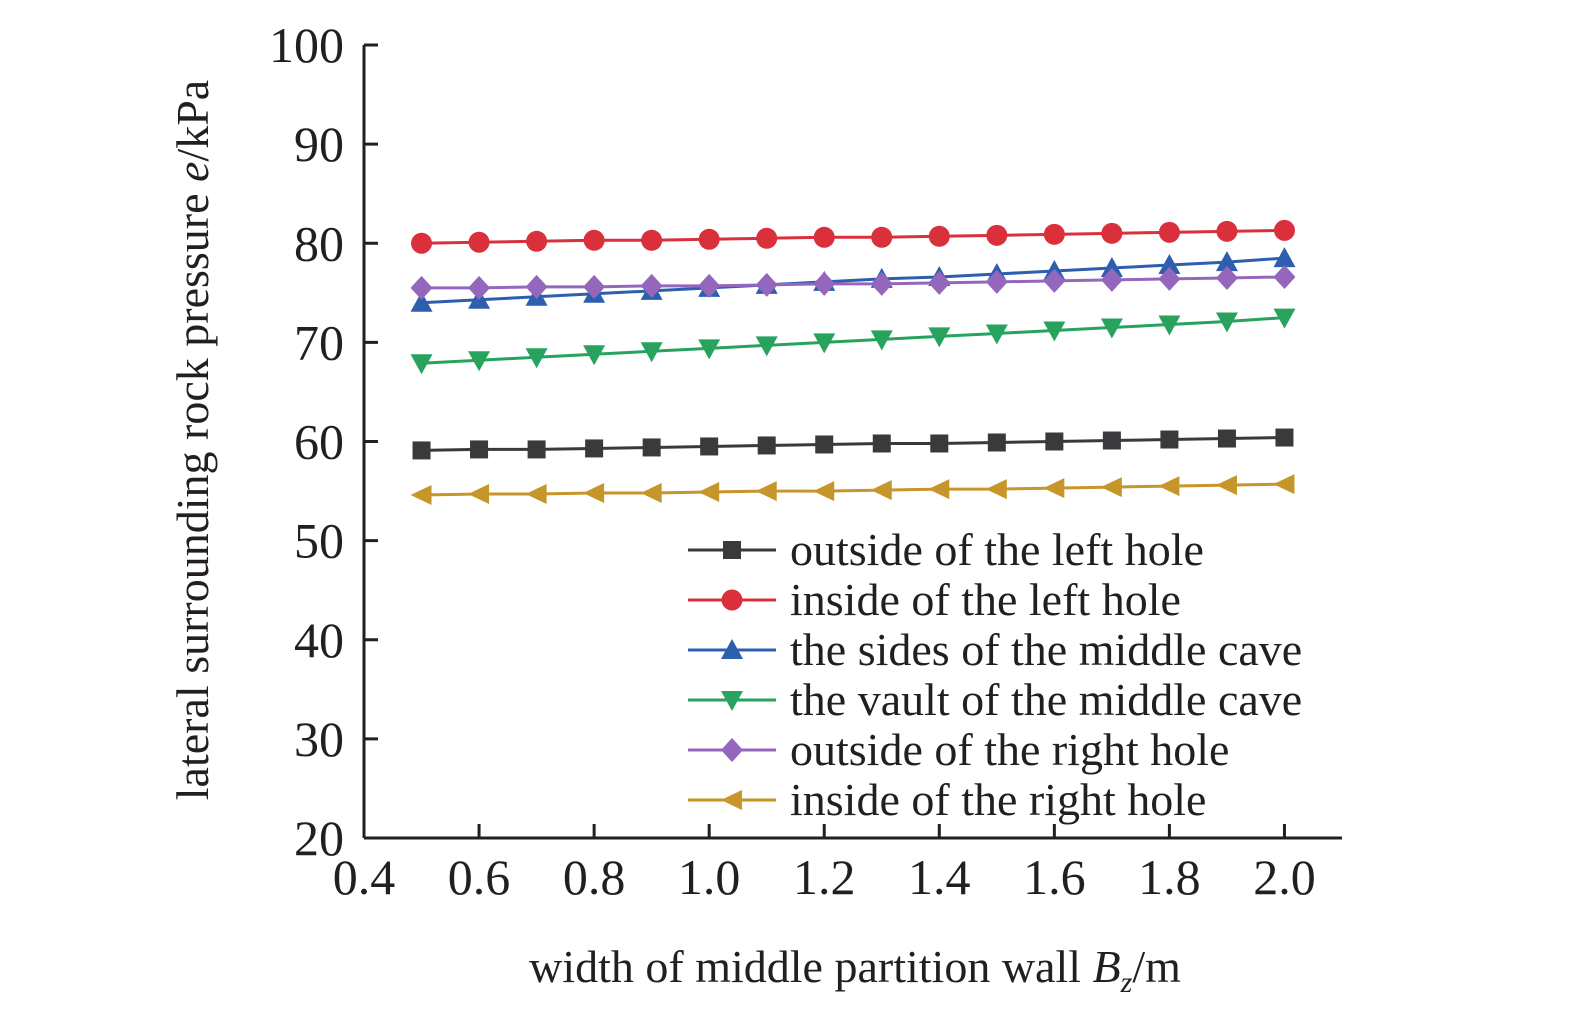  I want to click on x-tick-label: 1.2, so click(824, 877).